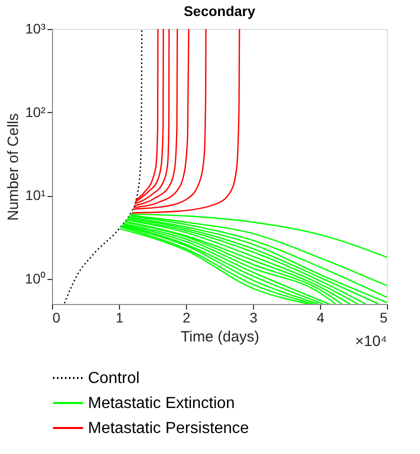 The height and width of the screenshot is (454, 420). What do you see at coordinates (114, 378) in the screenshot?
I see `legend-label: Control` at bounding box center [114, 378].